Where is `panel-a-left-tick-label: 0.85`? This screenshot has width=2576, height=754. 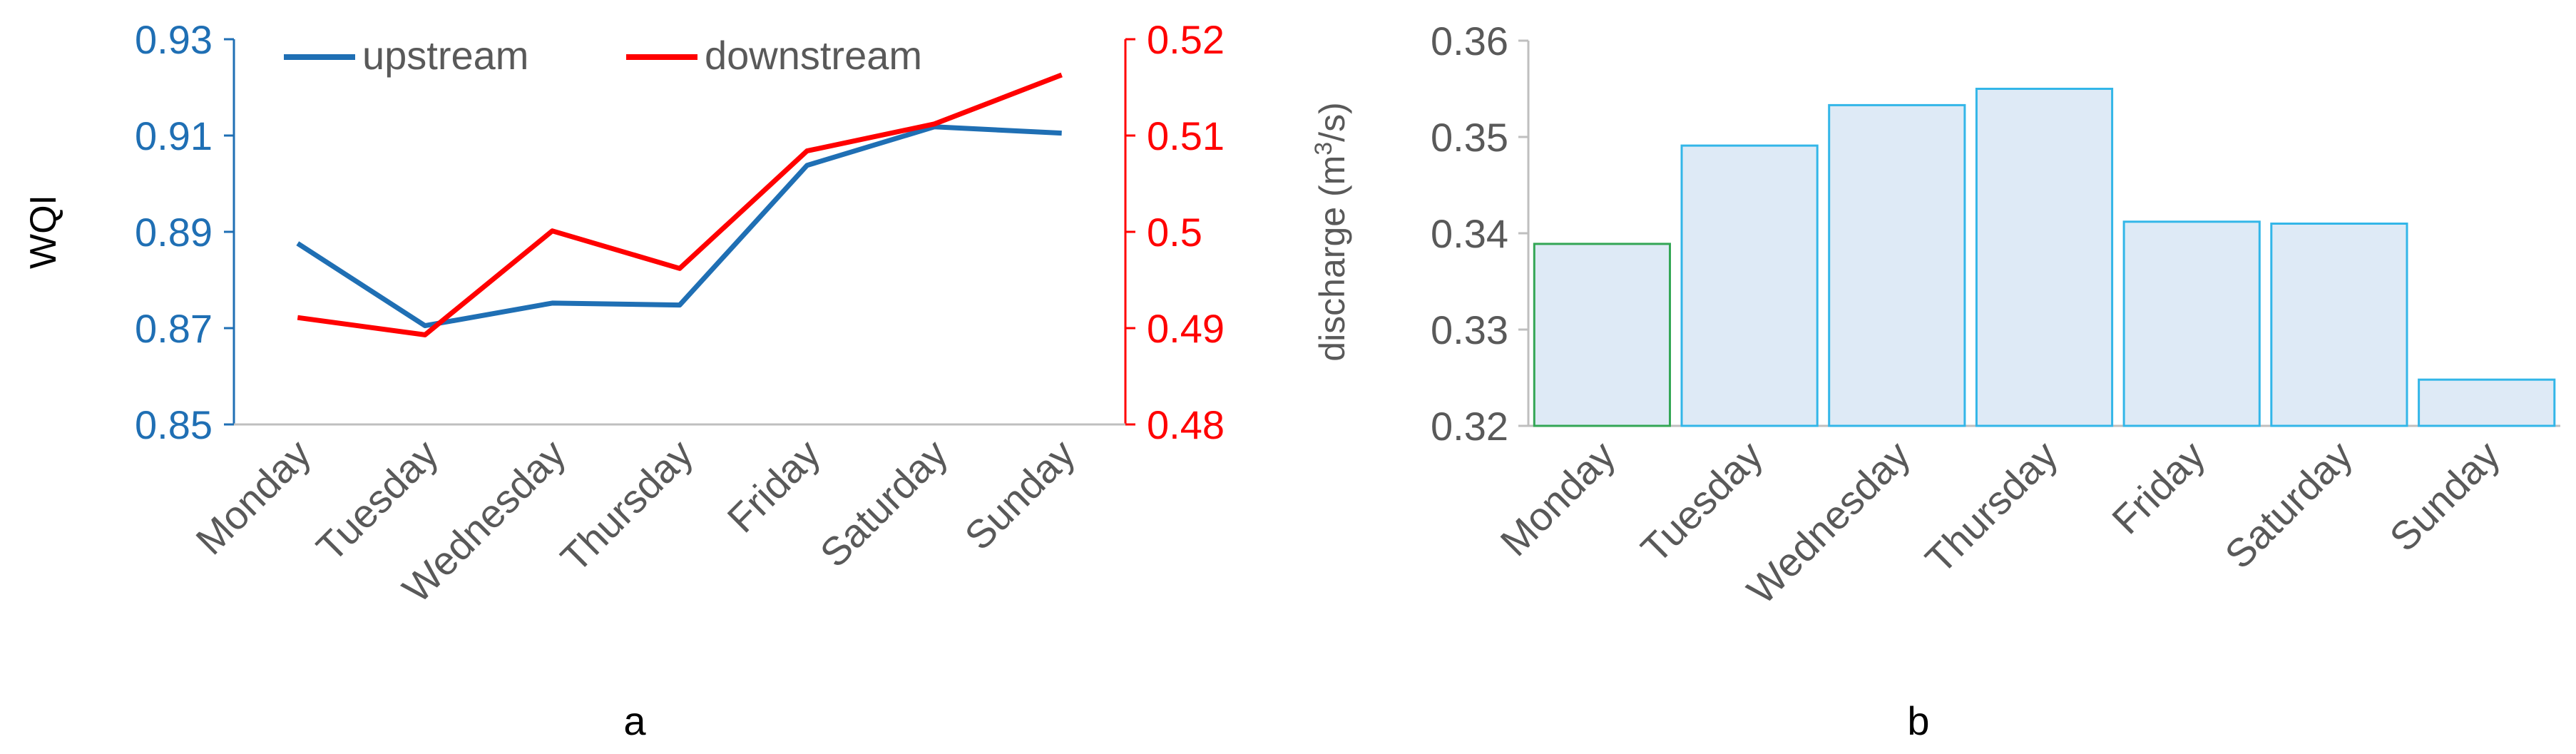 panel-a-left-tick-label: 0.85 is located at coordinates (174, 424).